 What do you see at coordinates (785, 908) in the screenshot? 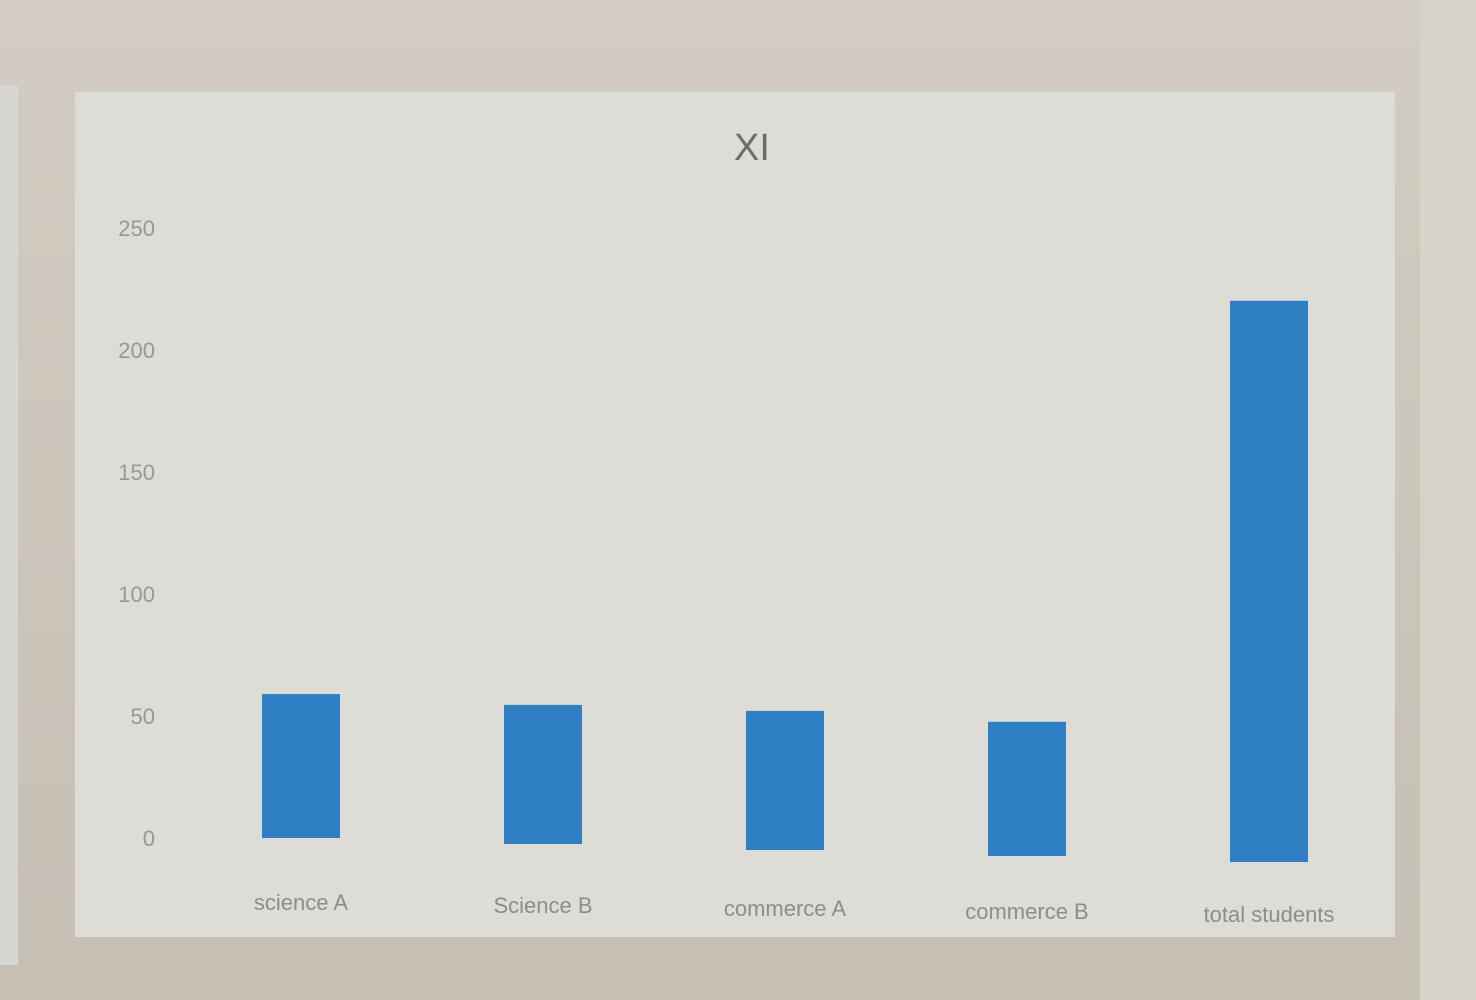
I see `x-tick-label: commerce A` at bounding box center [785, 908].